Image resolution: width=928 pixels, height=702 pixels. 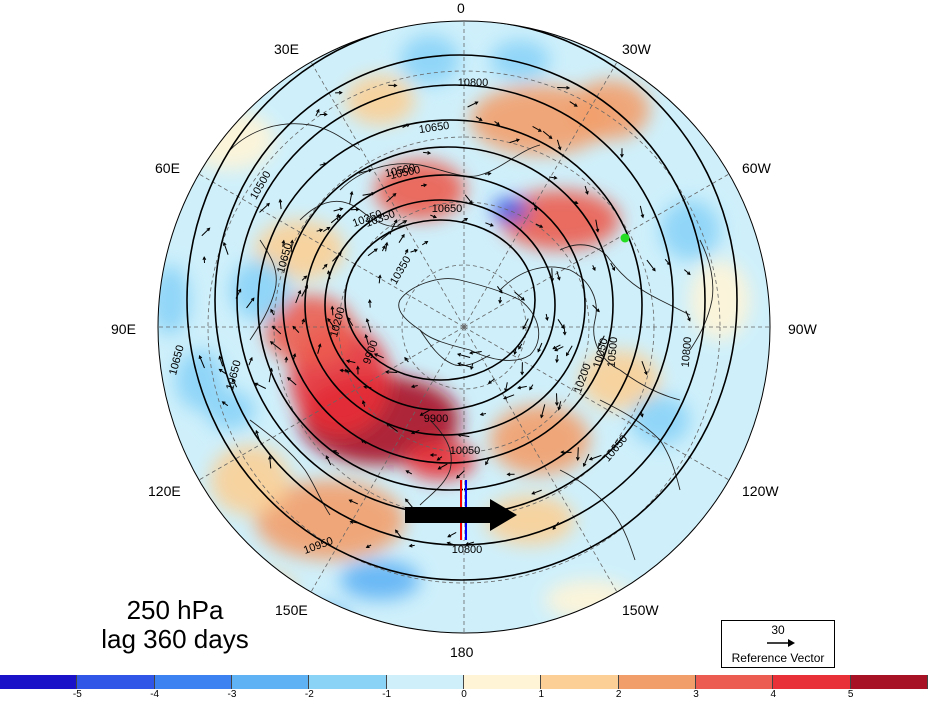 I want to click on colorbar-tick-label: 5, so click(x=850, y=694).